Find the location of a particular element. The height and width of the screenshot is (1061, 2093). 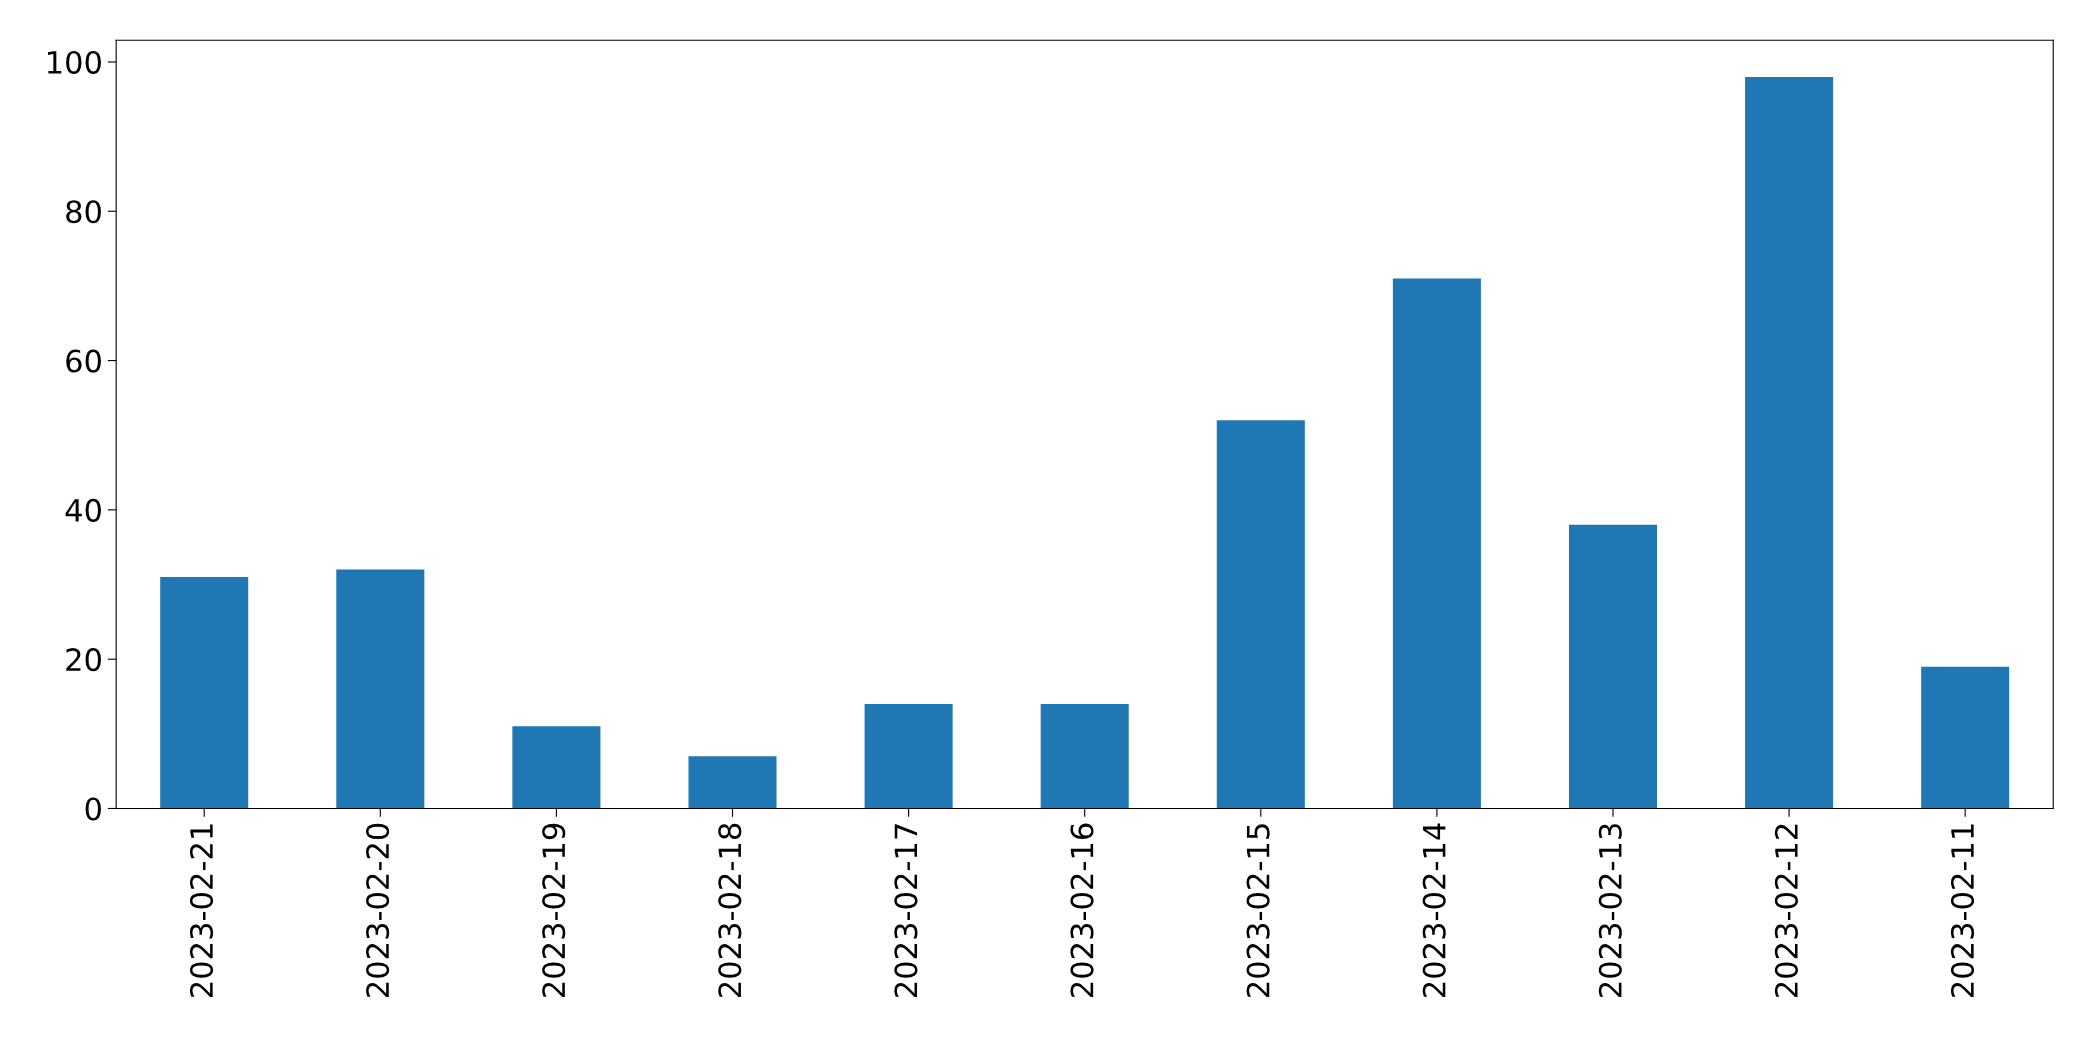

y-tick-label: 100 is located at coordinates (74, 62).